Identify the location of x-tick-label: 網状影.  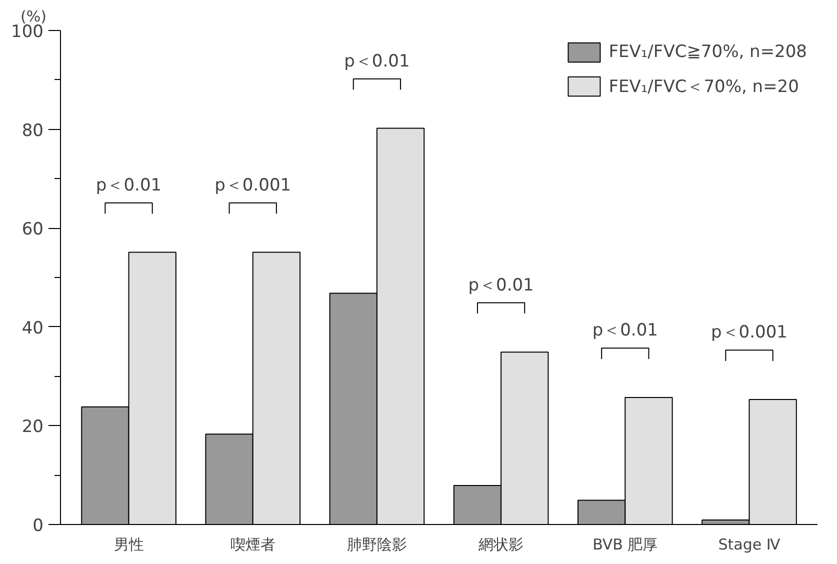
(501, 545).